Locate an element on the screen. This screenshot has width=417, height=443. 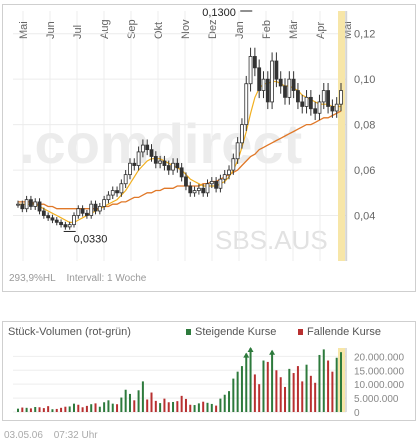
volume-tick-label: 5.000.000 is located at coordinates (376, 399).